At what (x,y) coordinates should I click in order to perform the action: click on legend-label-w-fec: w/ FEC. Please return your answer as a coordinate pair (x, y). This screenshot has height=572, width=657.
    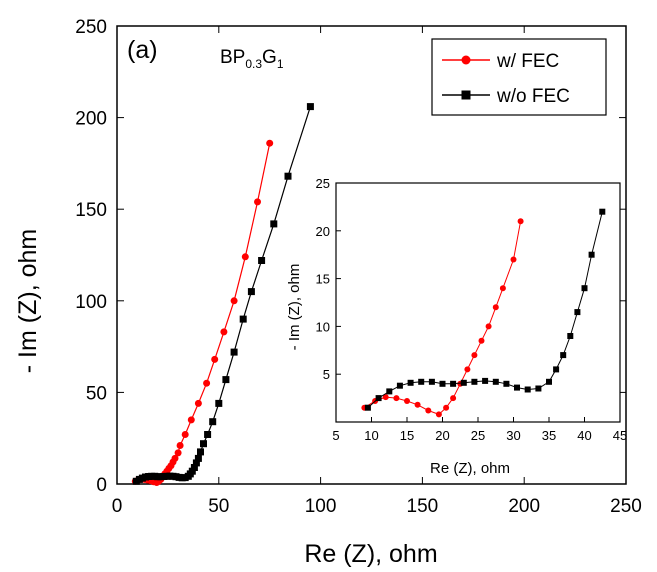
    Looking at the image, I should click on (527, 61).